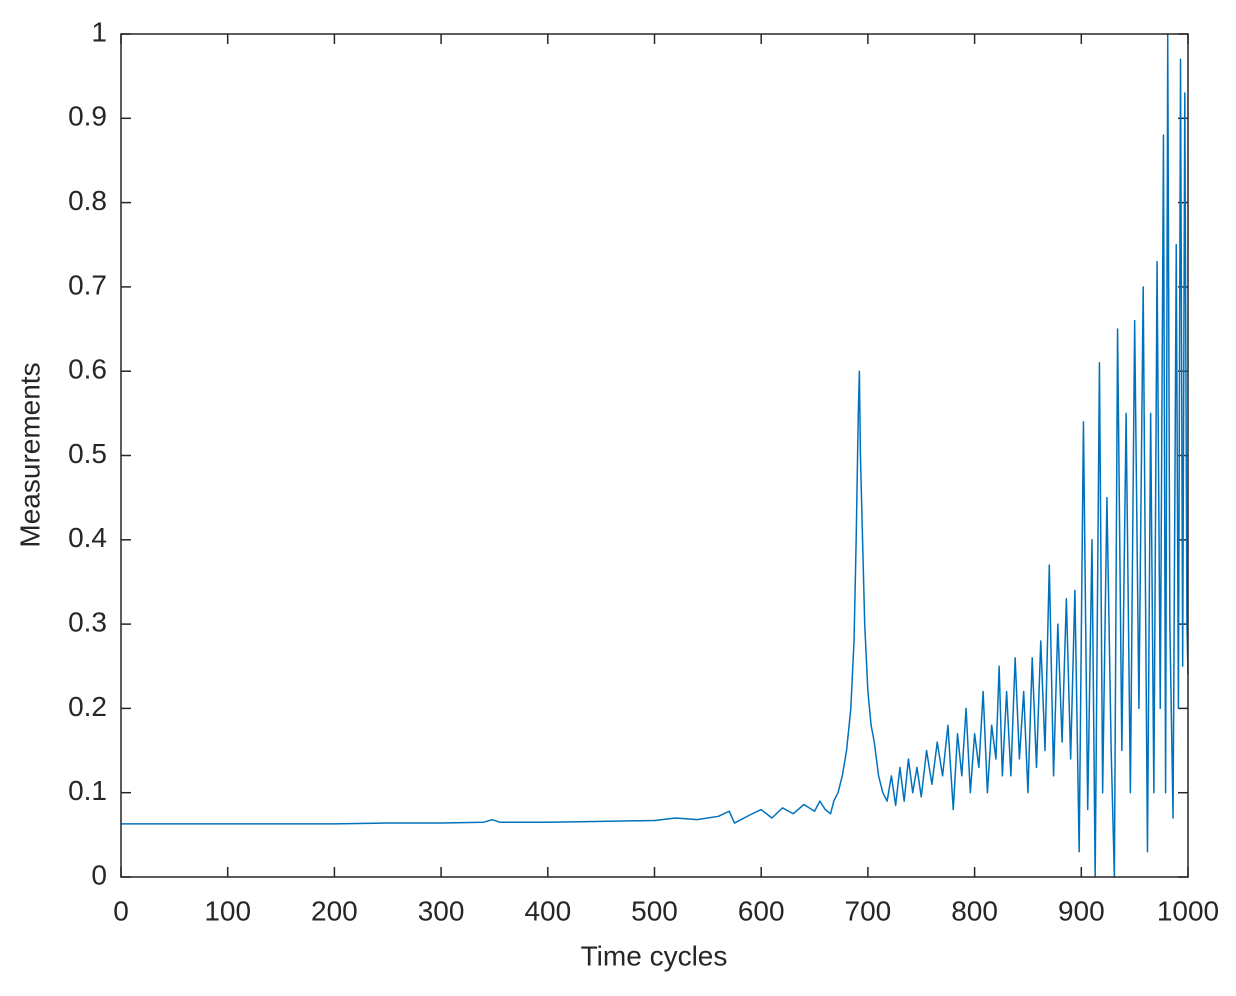  I want to click on x-tick-label: 200, so click(334, 910).